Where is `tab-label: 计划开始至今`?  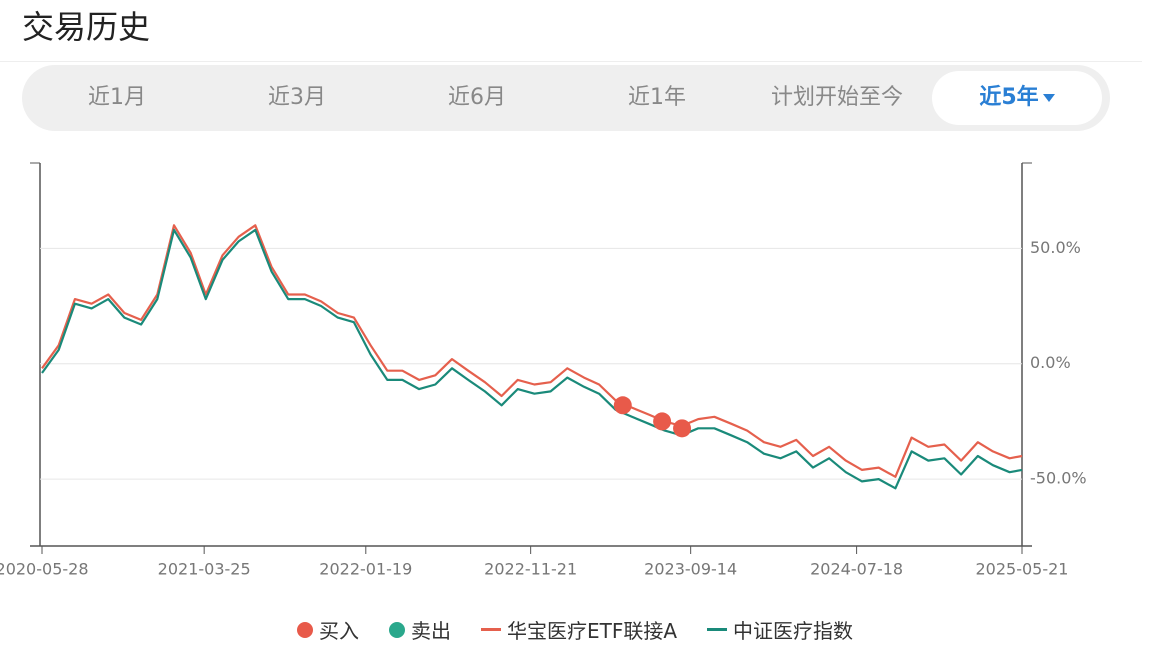
tab-label: 计划开始至今 is located at coordinates (836, 97).